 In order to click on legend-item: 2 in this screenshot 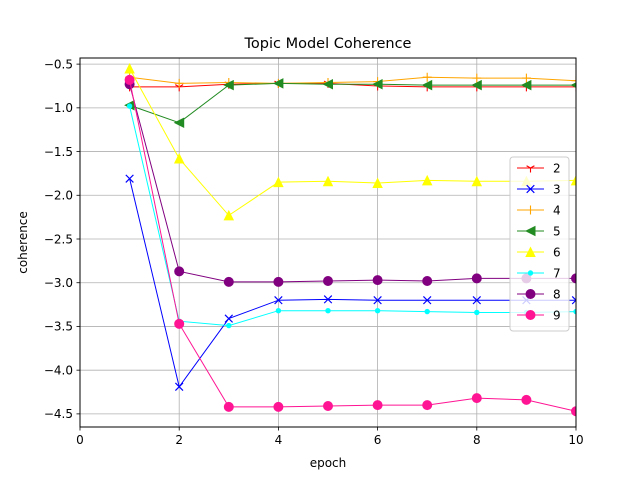, I will do `click(539, 168)`.